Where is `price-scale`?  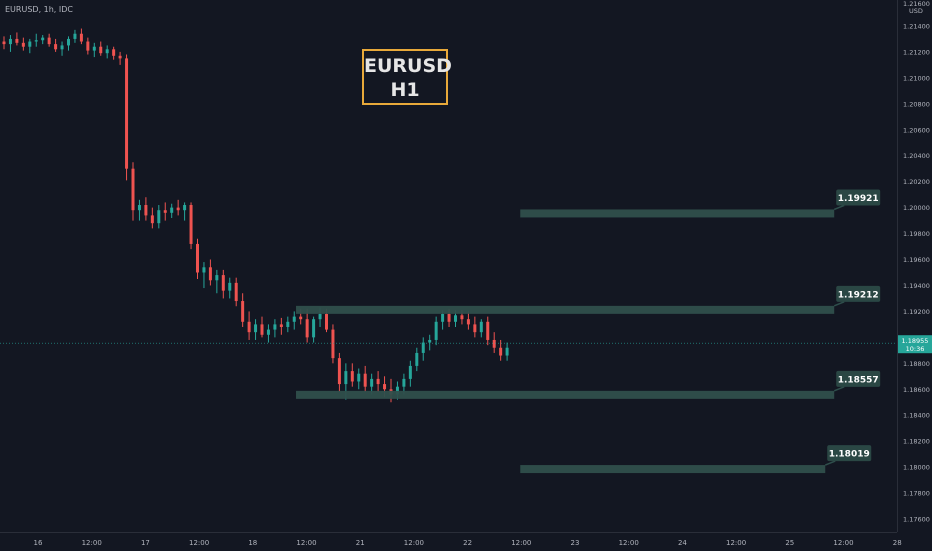 price-scale is located at coordinates (914, 266).